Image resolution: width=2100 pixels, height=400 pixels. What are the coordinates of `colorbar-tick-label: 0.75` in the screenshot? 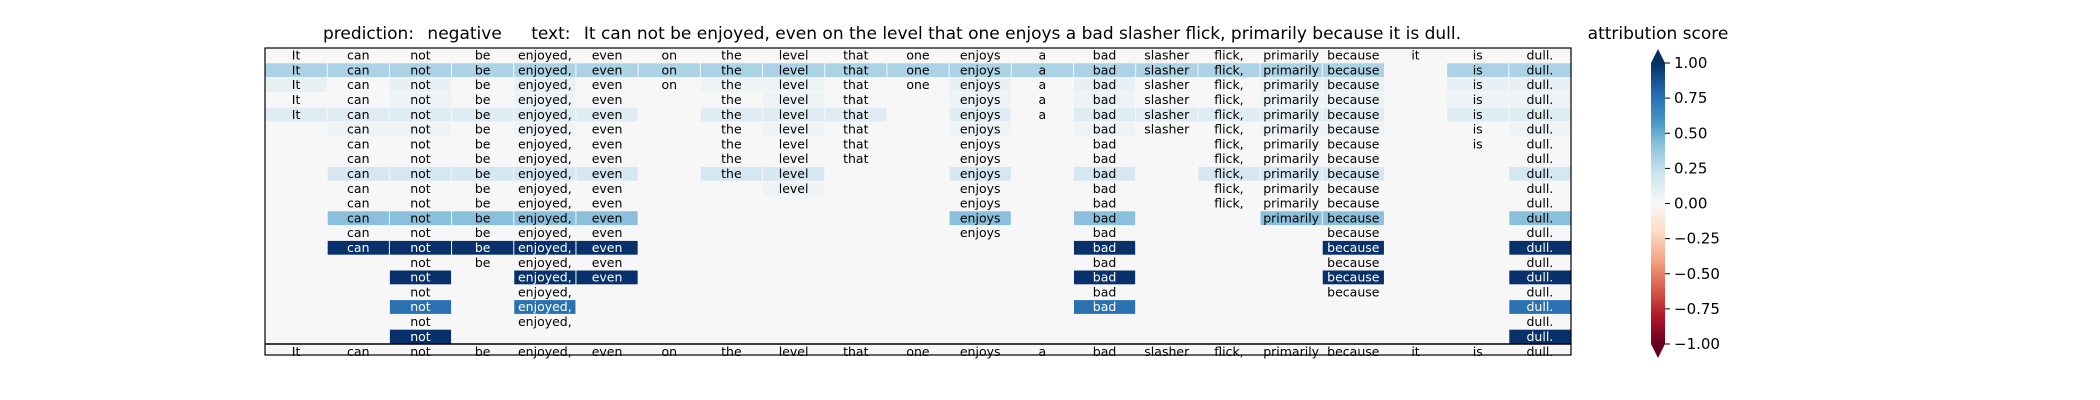 It's located at (1690, 98).